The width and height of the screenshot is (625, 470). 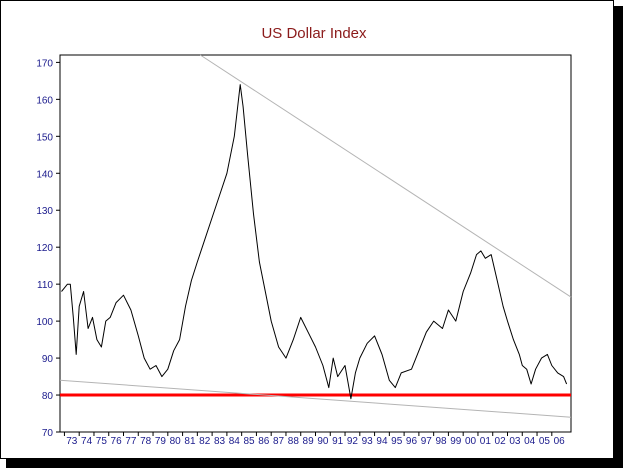 I want to click on x-tick-label: 88, so click(x=294, y=441).